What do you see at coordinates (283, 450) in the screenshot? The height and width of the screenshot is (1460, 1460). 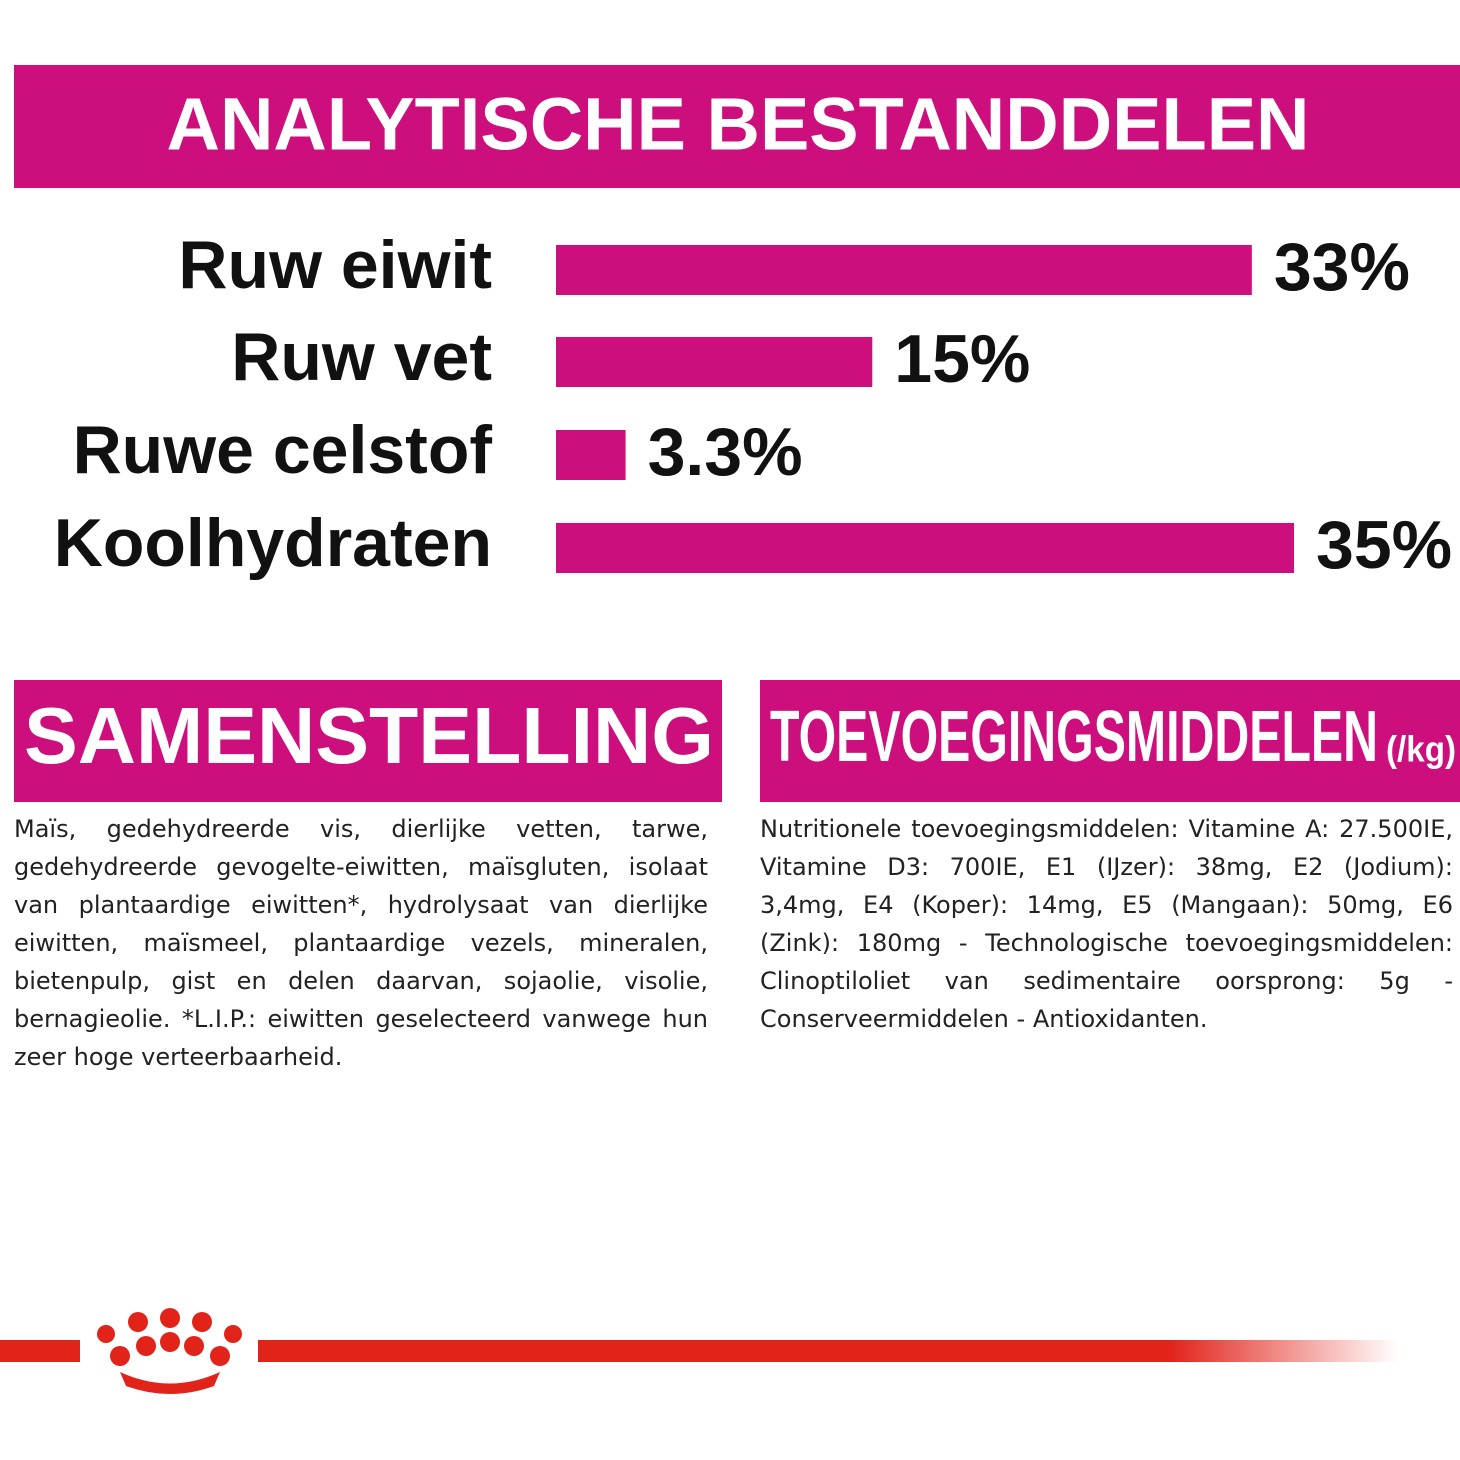 I see `category-label: Ruwe celstof` at bounding box center [283, 450].